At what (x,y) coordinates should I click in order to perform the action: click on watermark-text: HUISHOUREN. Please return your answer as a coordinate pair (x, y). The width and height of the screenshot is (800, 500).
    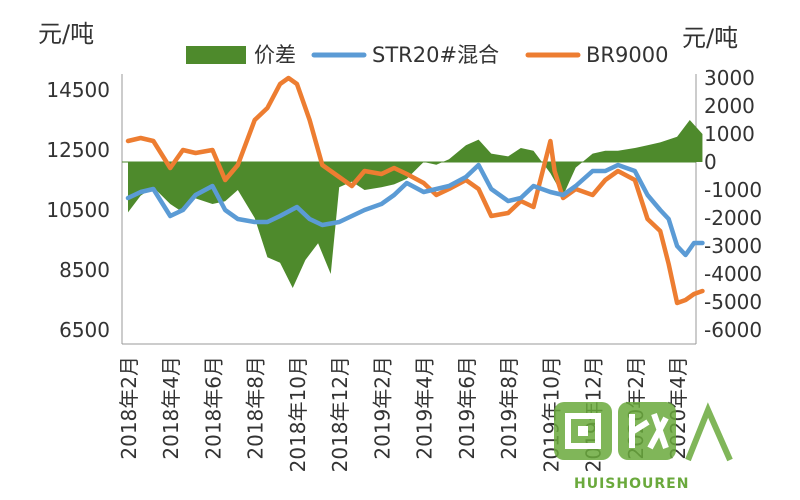
    Looking at the image, I should click on (632, 484).